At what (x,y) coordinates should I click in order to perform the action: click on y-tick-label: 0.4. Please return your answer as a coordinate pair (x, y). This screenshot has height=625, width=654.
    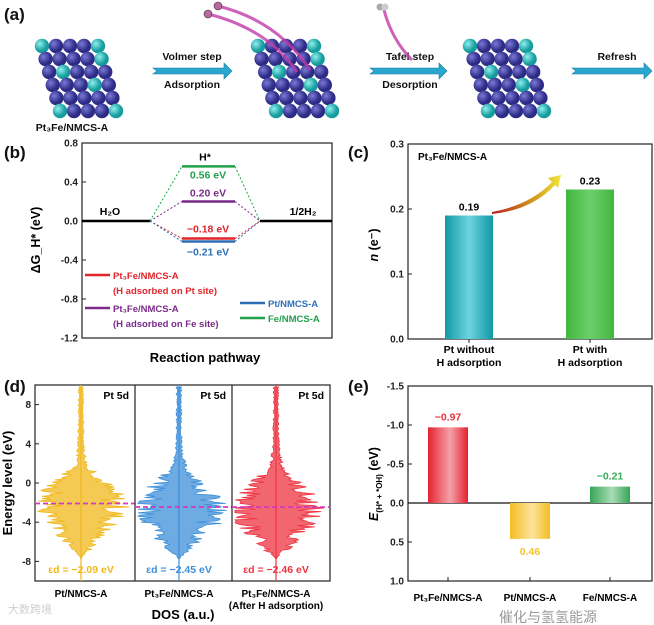
    Looking at the image, I should click on (71, 183).